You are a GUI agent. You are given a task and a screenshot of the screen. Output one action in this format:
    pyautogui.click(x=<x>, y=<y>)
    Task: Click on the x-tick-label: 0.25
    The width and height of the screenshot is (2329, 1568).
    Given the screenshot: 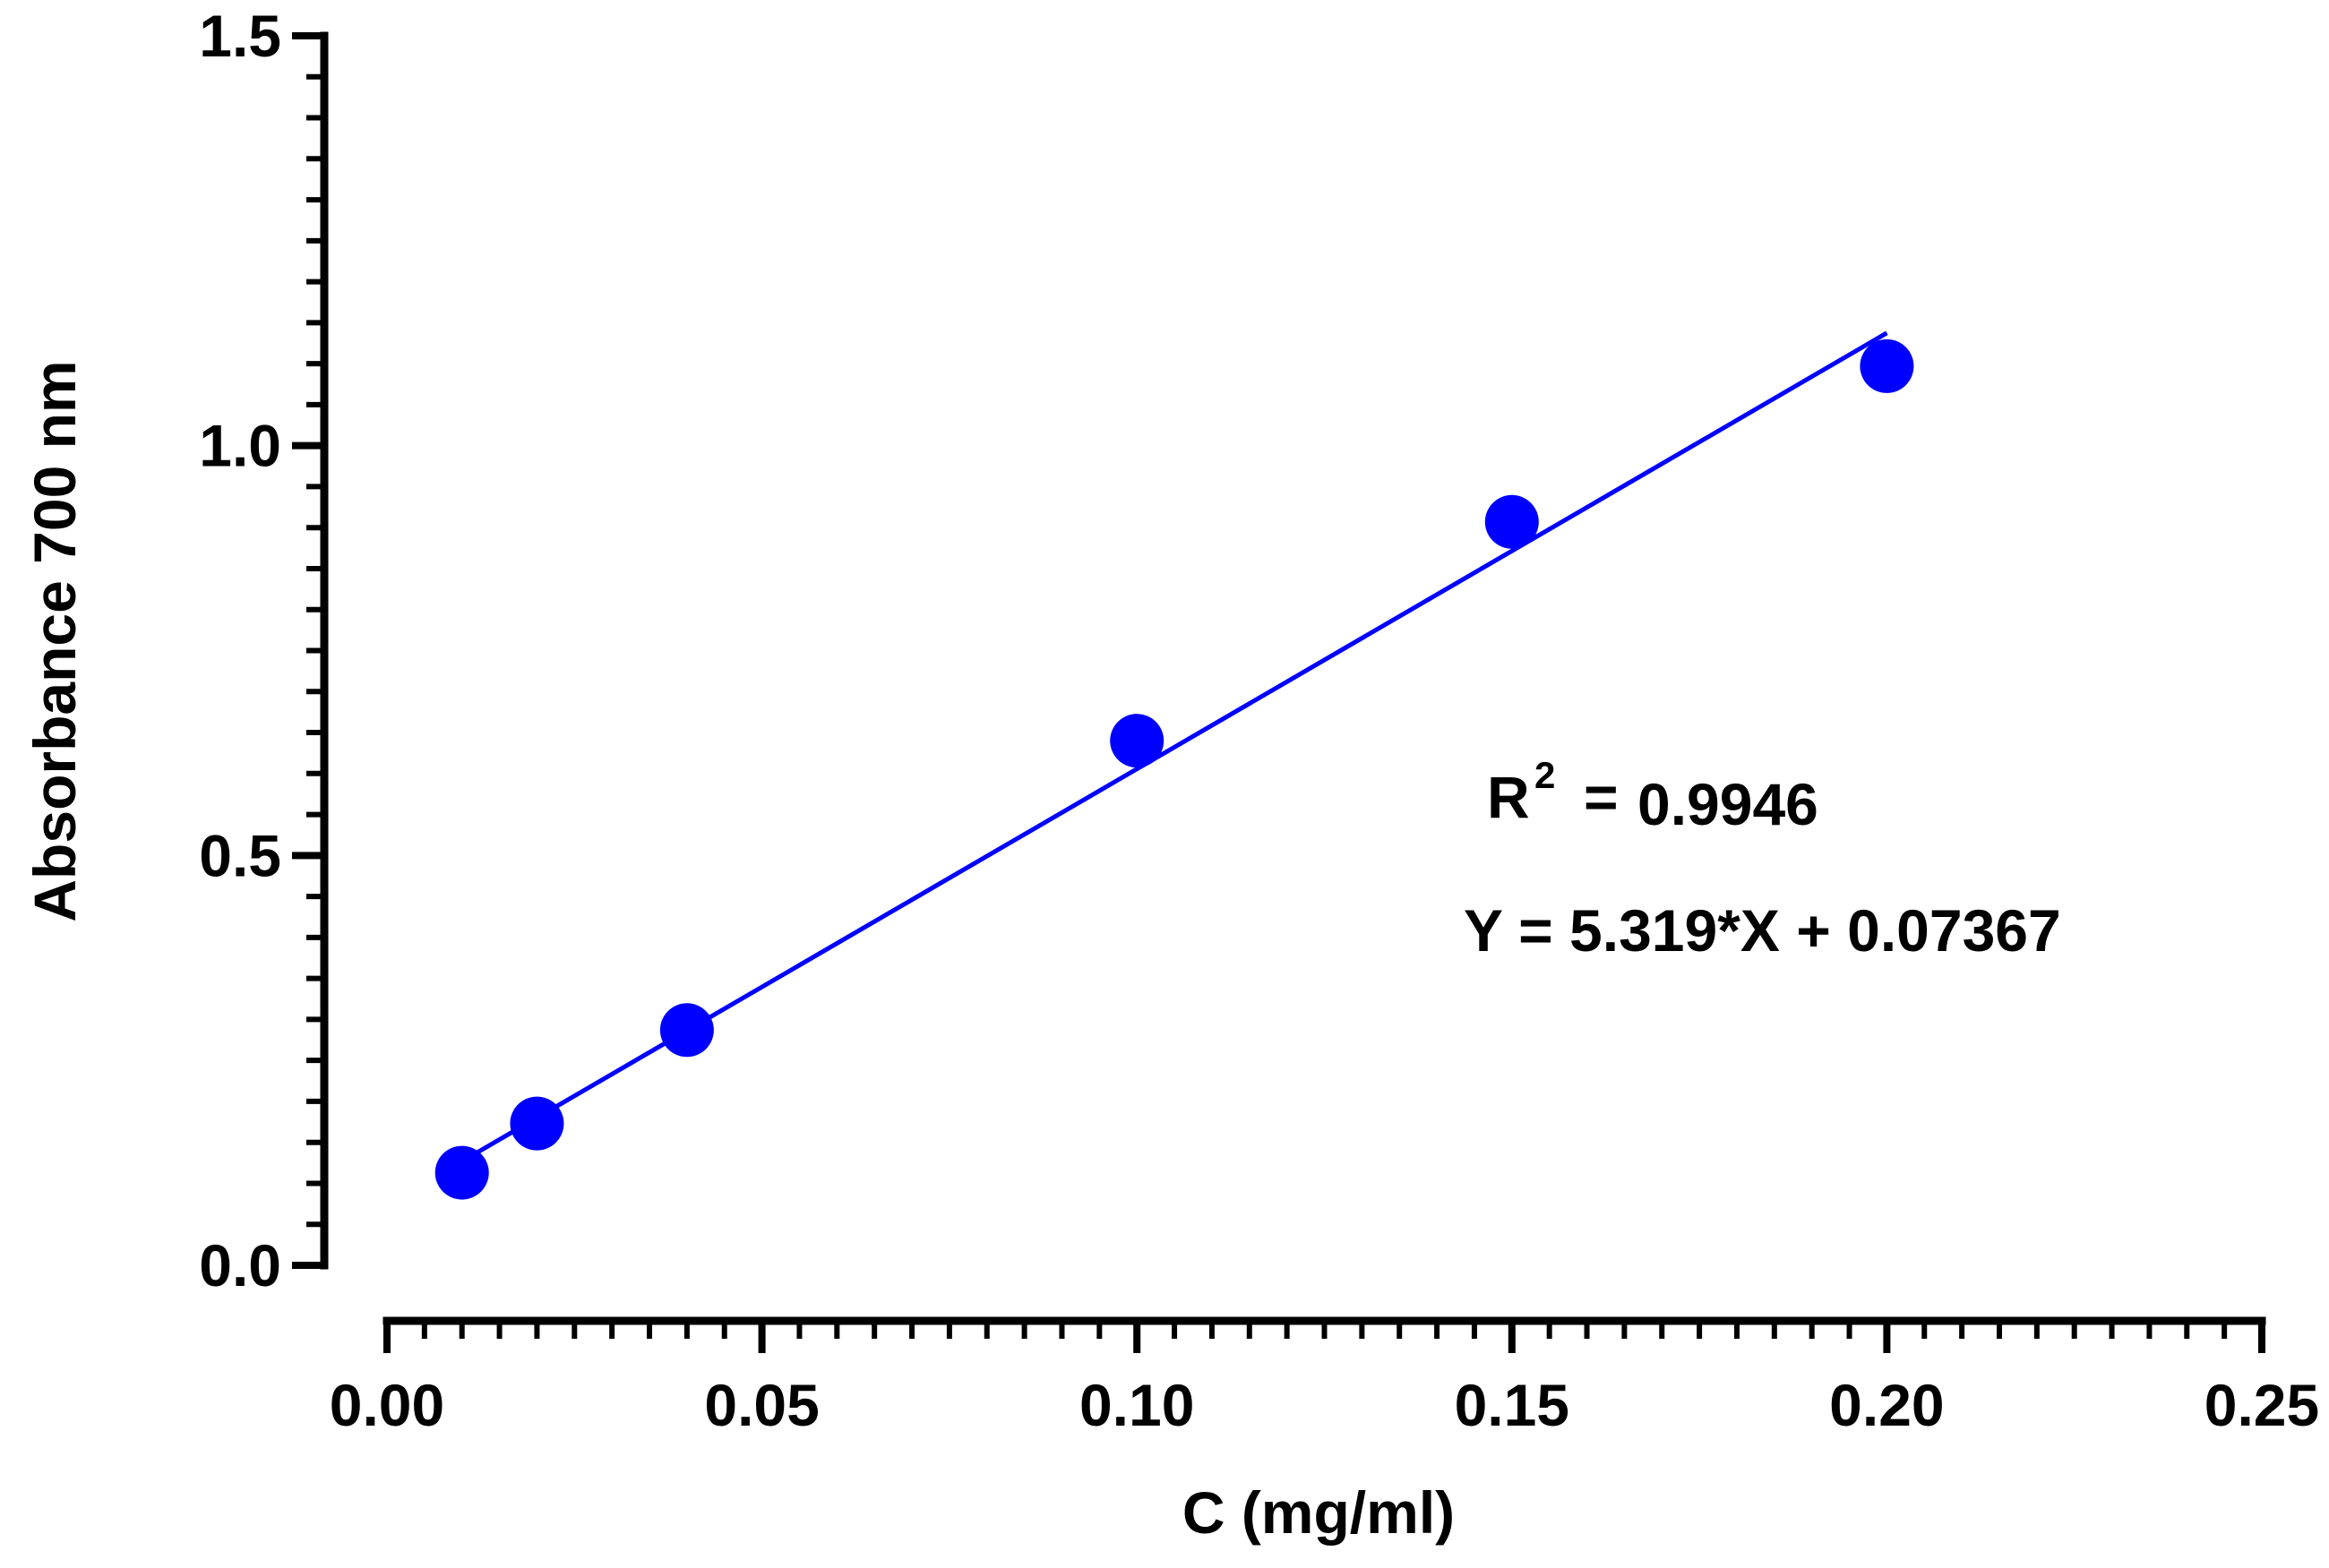 What is the action you would take?
    pyautogui.click(x=2261, y=1405)
    